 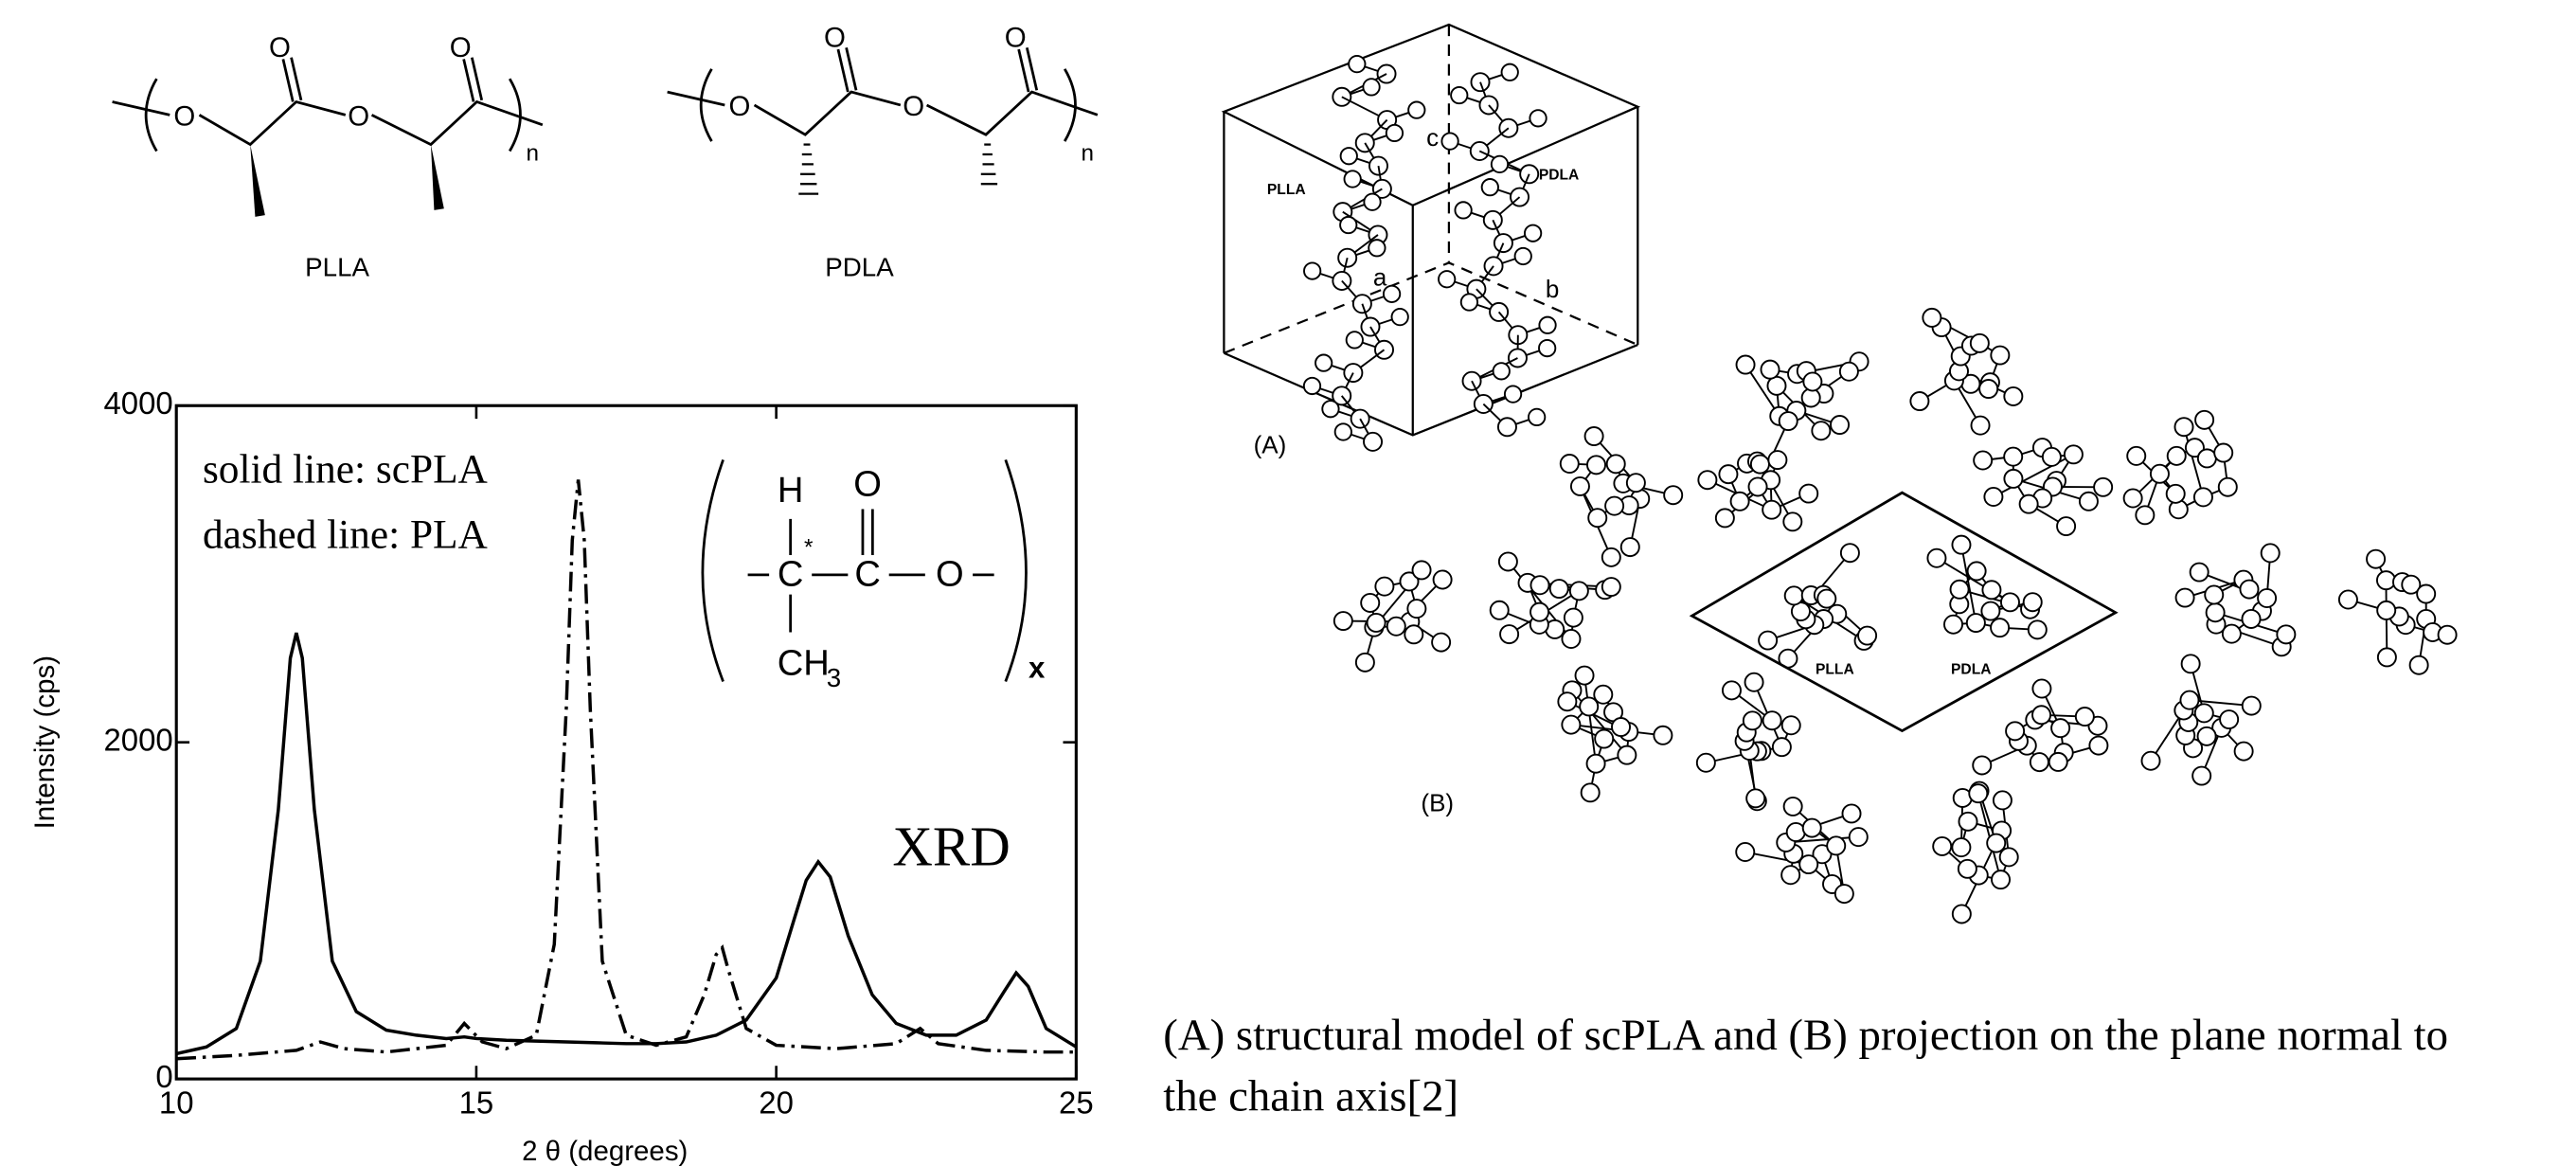 What do you see at coordinates (476, 1103) in the screenshot?
I see `x-tick-label: 15` at bounding box center [476, 1103].